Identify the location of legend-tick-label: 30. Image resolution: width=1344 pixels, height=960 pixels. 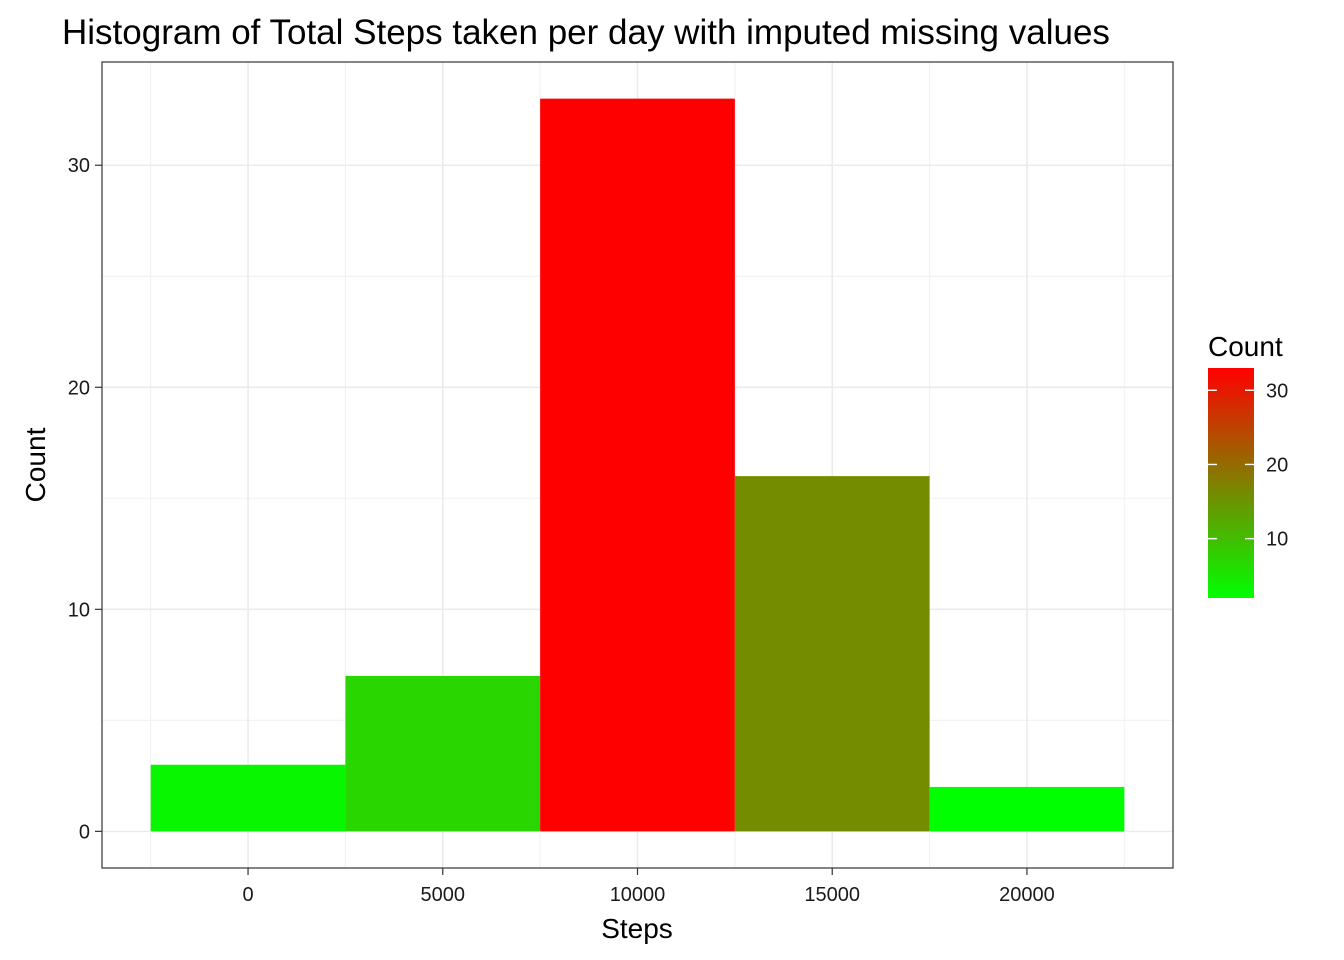
(1277, 391).